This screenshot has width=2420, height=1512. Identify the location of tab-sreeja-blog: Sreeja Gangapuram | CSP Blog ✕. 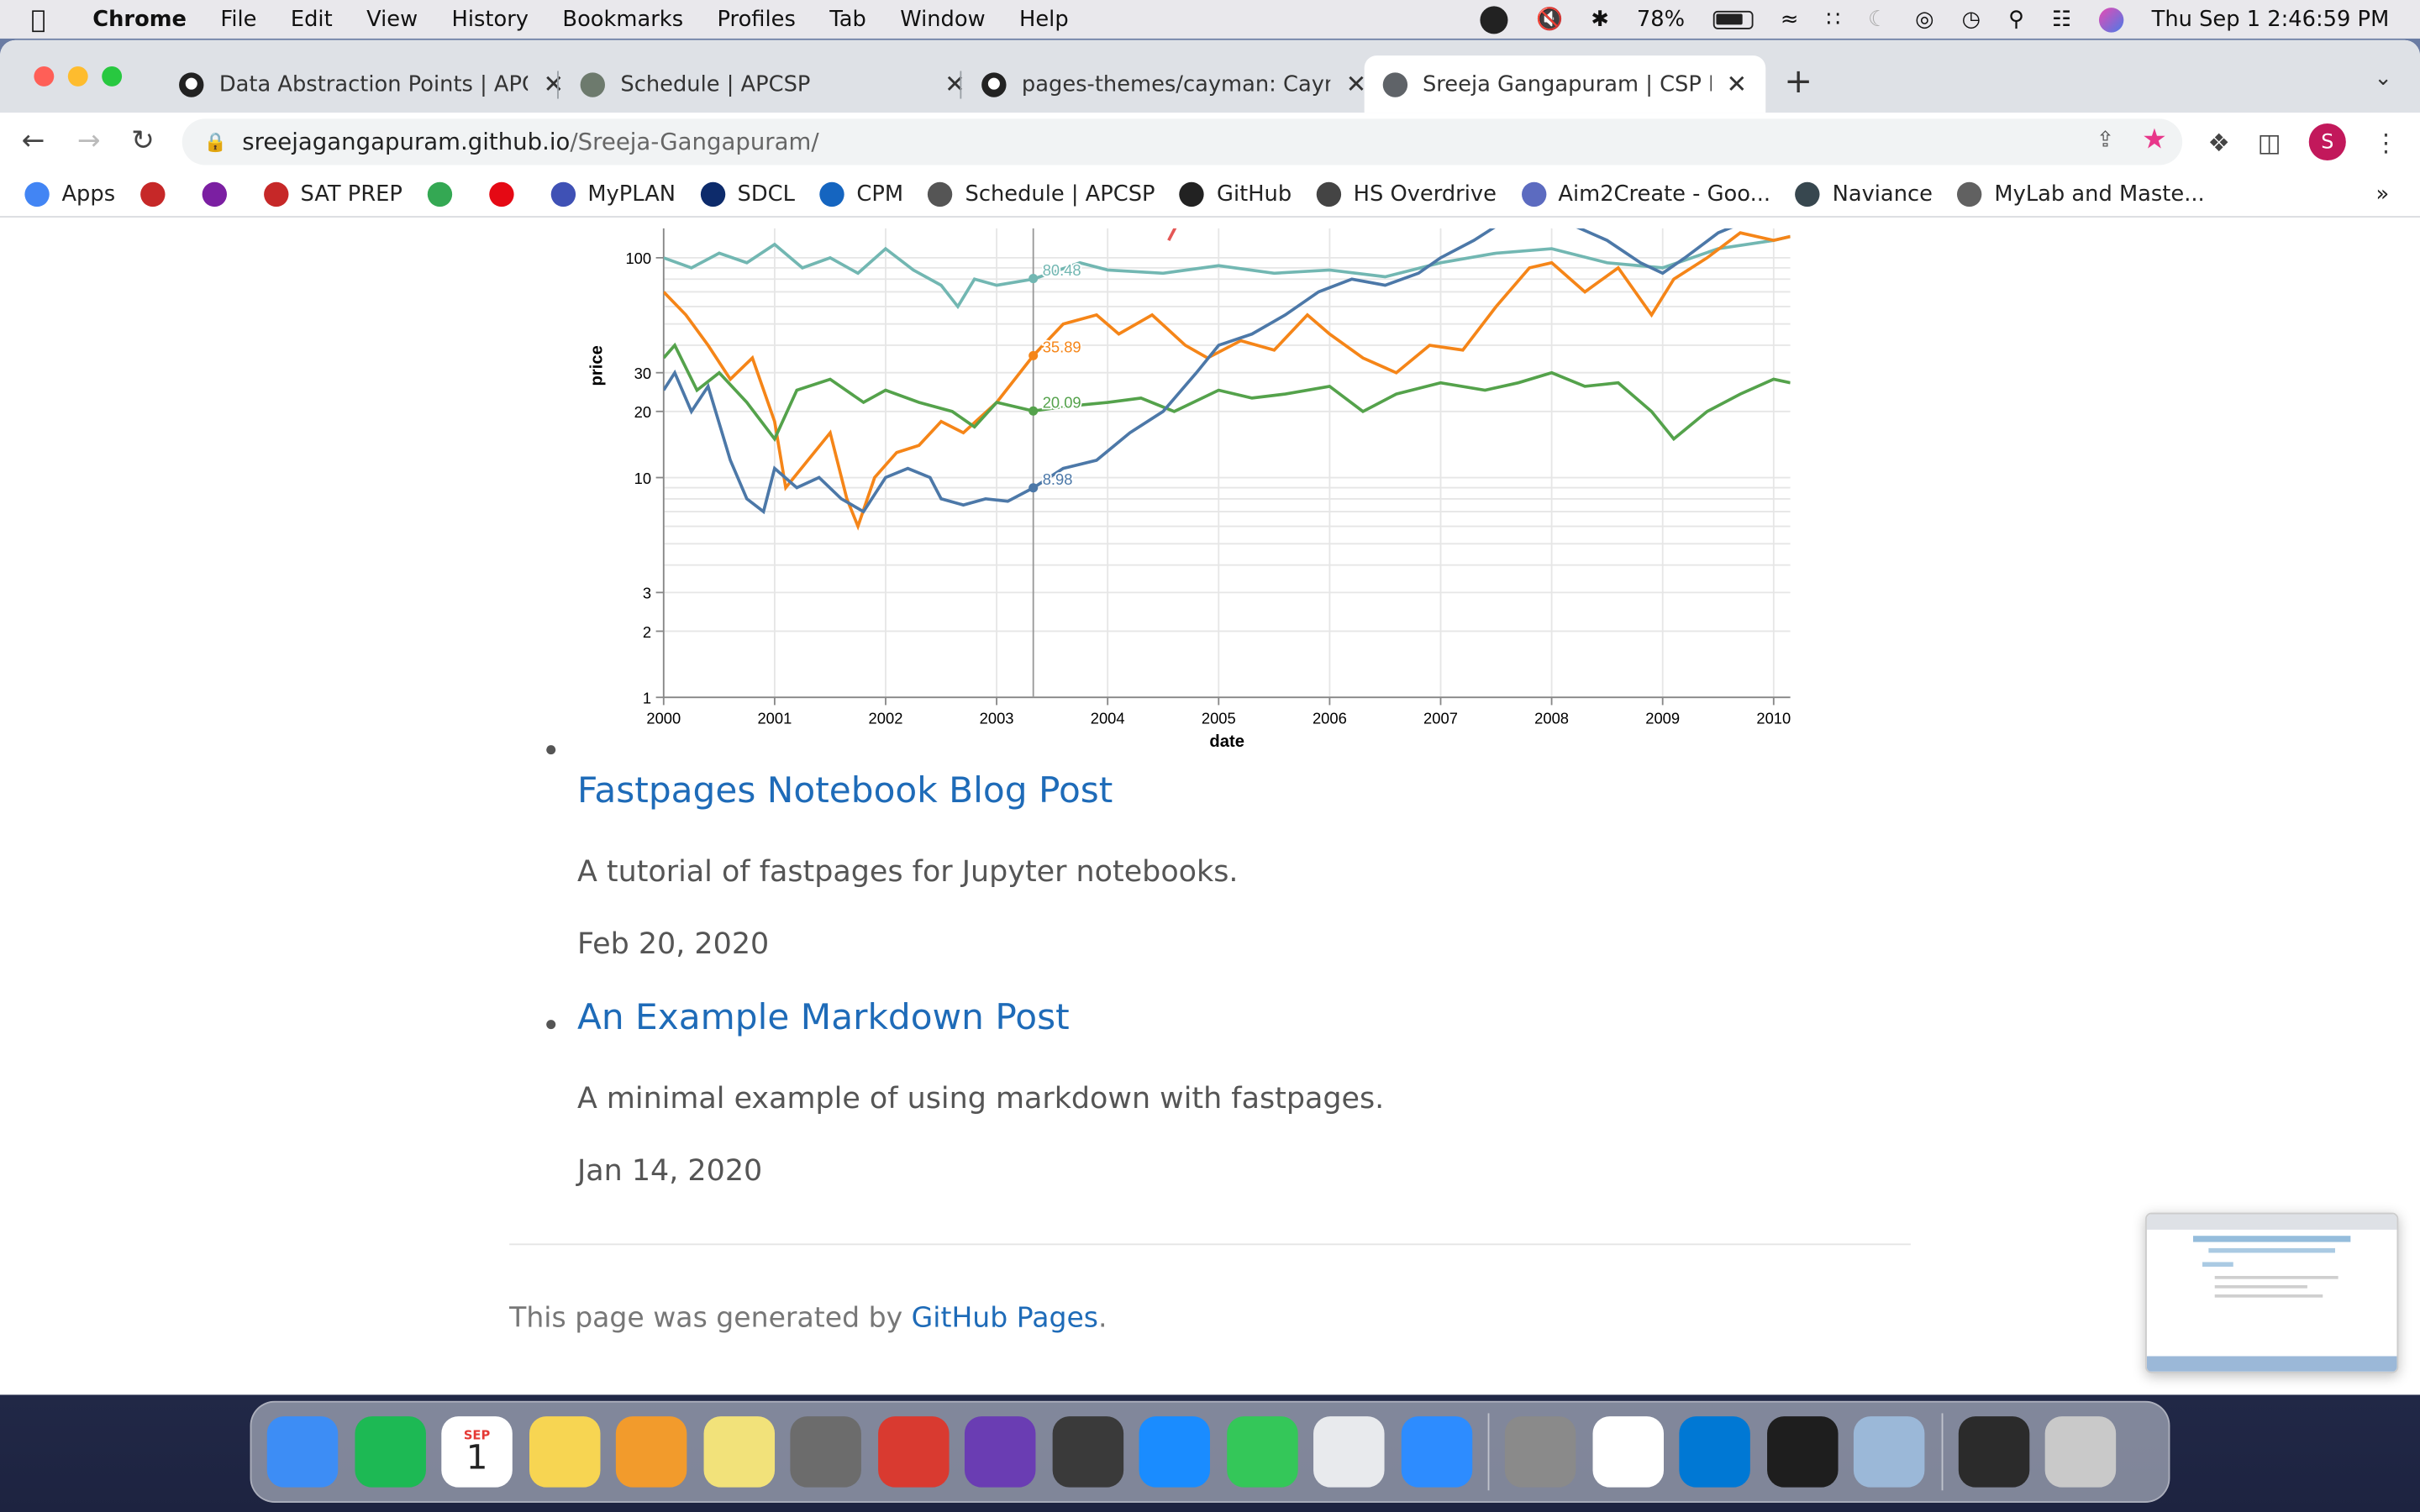
(1565, 84).